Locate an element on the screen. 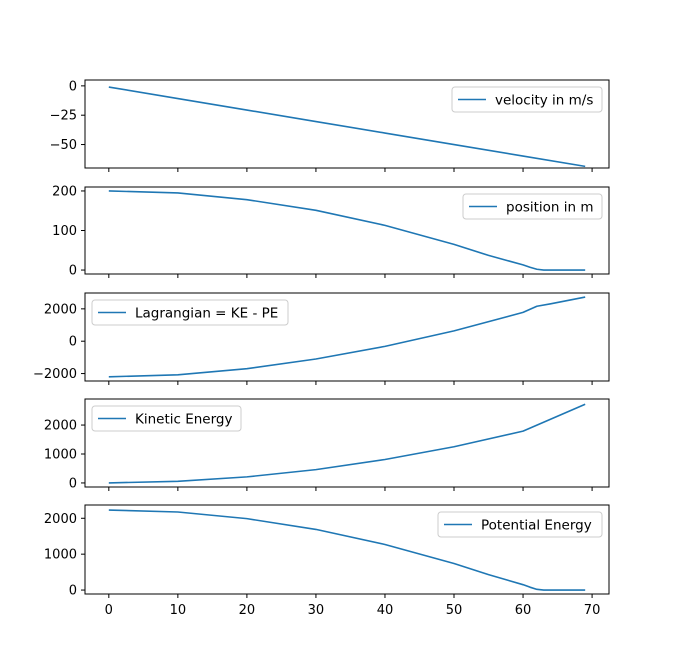  x-tick-label: 20 is located at coordinates (247, 610).